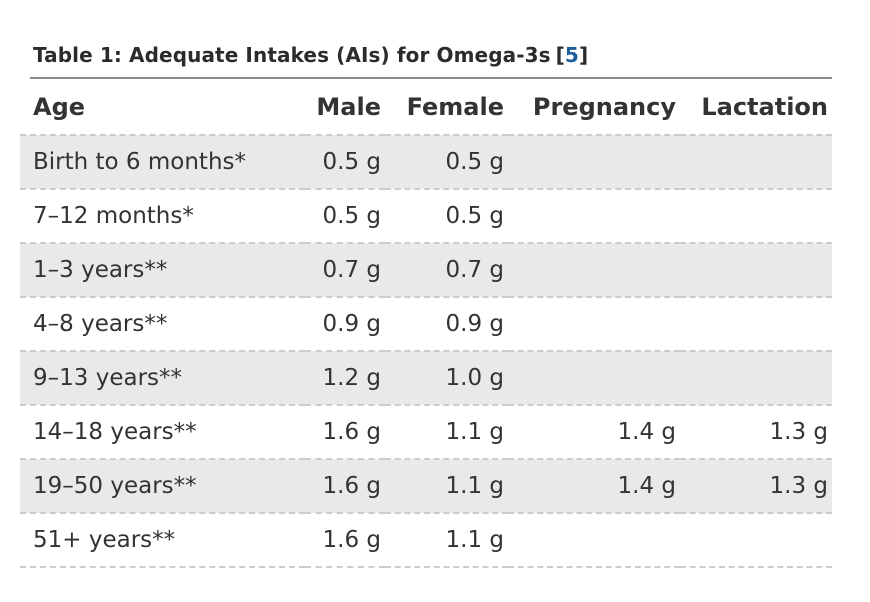 The width and height of the screenshot is (870, 602). I want to click on age-cell: Birth to 6 months*, so click(140, 162).